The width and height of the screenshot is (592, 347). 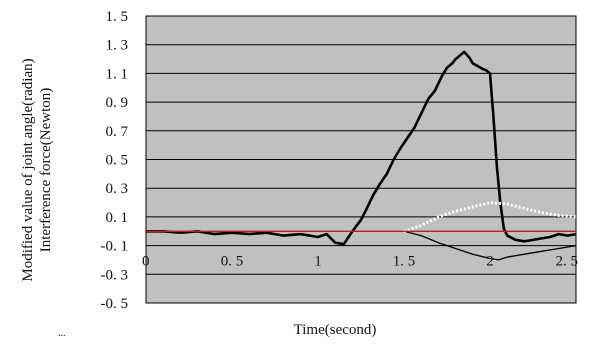 What do you see at coordinates (117, 103) in the screenshot?
I see `y-tick-label-3: 0. 9` at bounding box center [117, 103].